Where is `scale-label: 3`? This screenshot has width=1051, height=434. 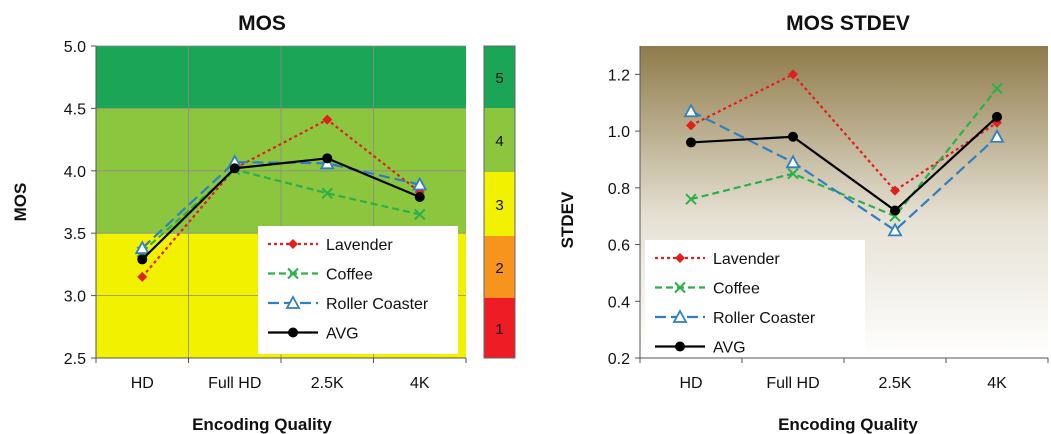 scale-label: 3 is located at coordinates (499, 205).